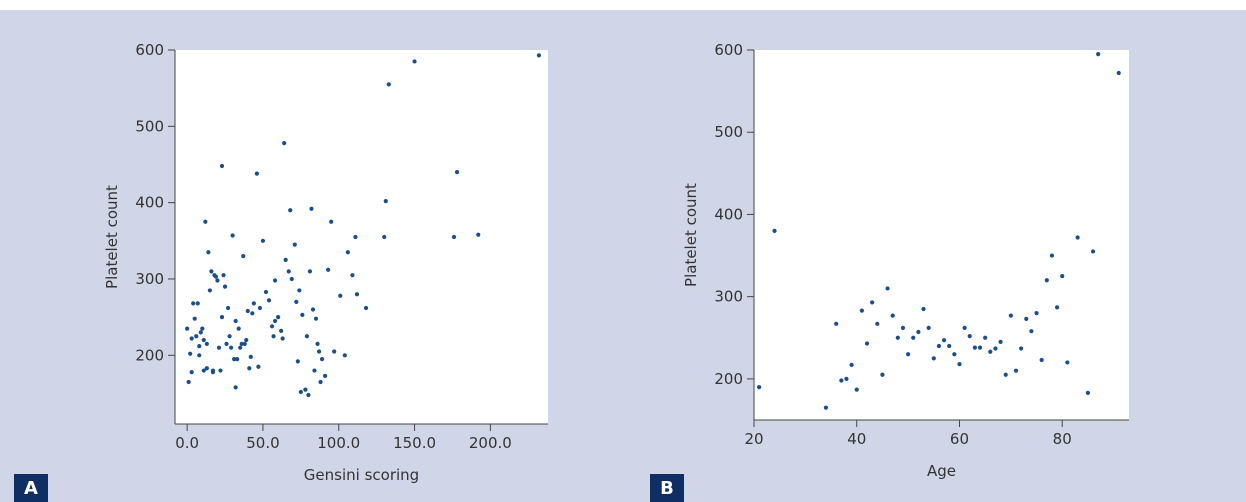  Describe the element at coordinates (361, 475) in the screenshot. I see `x-axis-label: Gensini scoring` at that location.